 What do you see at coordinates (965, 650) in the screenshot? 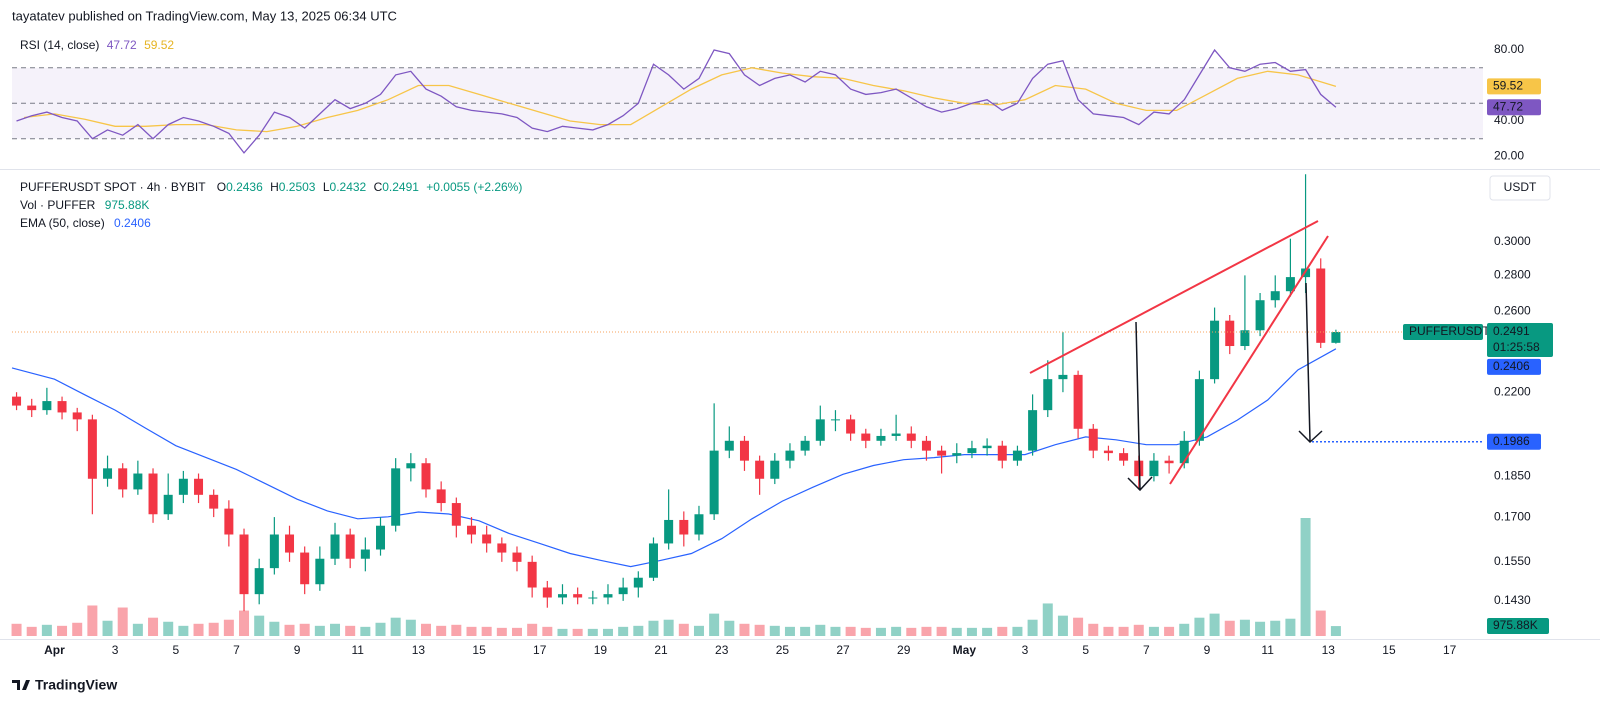
I see `x-tick-label: May` at bounding box center [965, 650].